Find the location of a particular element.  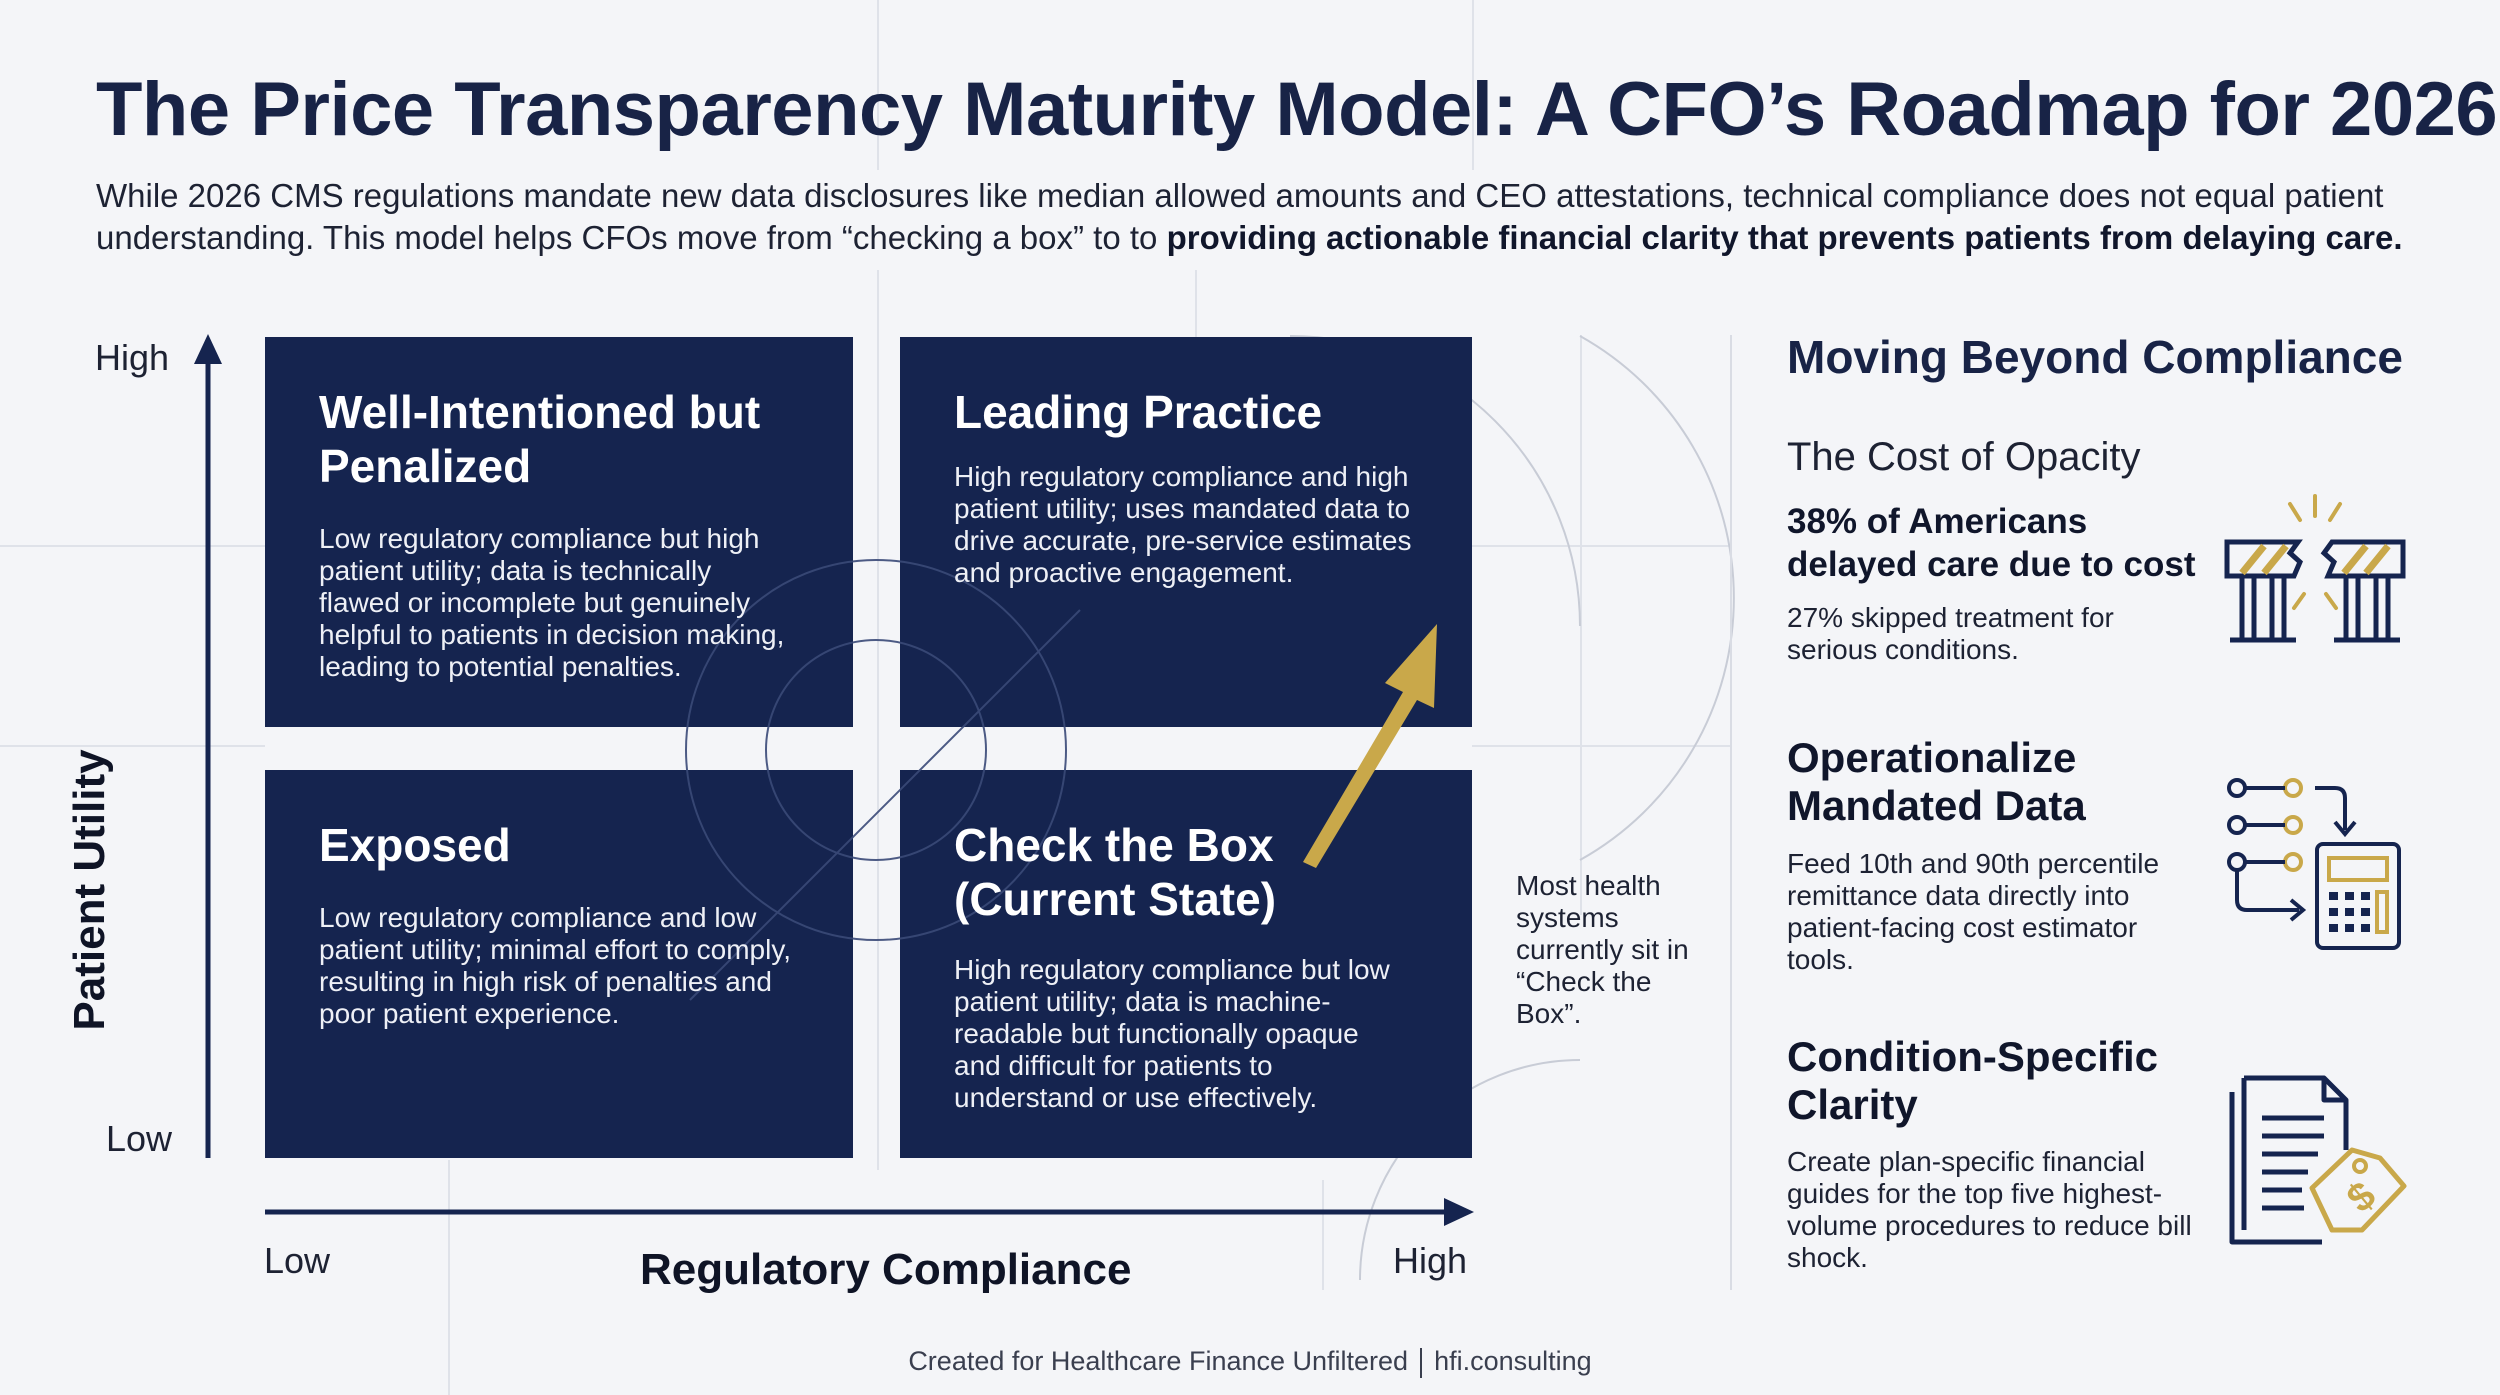

footer-separator is located at coordinates (1421, 1362).